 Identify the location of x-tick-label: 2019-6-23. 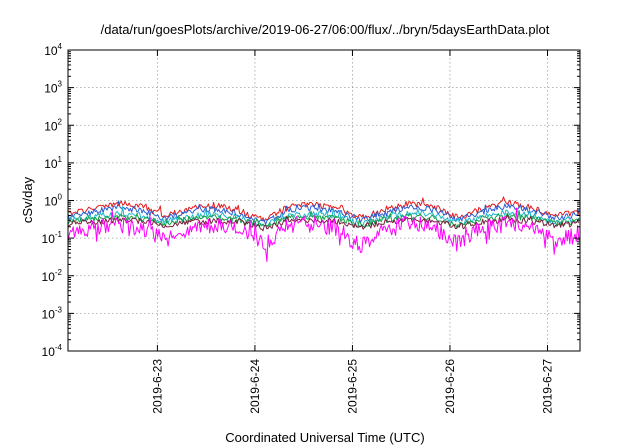
(157, 386).